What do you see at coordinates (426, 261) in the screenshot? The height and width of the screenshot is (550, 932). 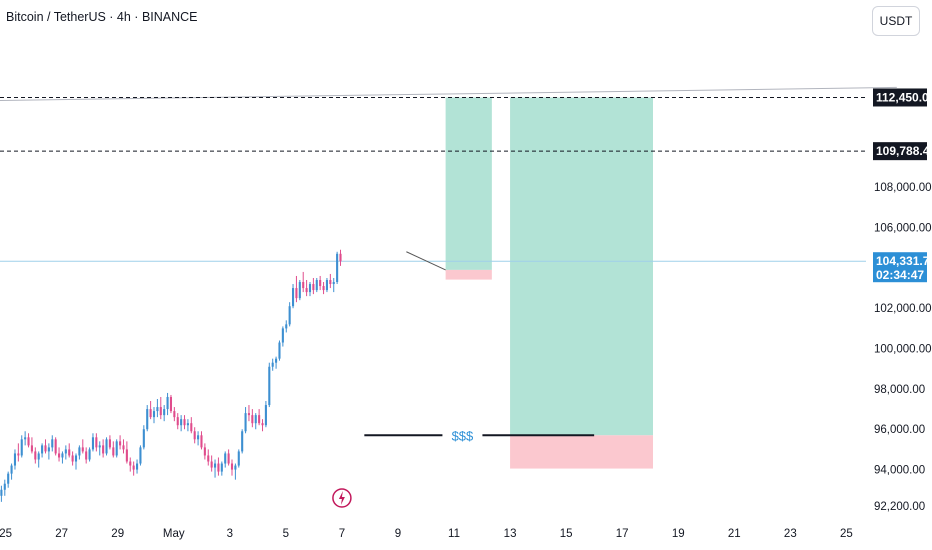 I see `projection-line` at bounding box center [426, 261].